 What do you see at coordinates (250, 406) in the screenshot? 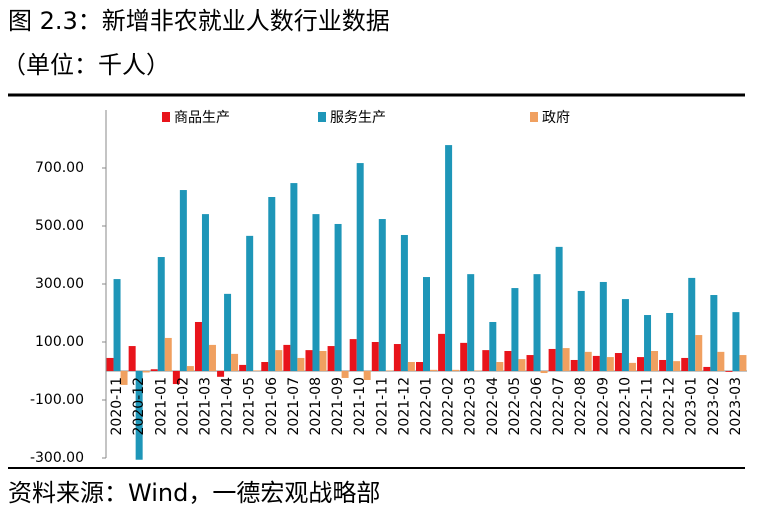
I see `x-tick-label: 2021-05` at bounding box center [250, 406].